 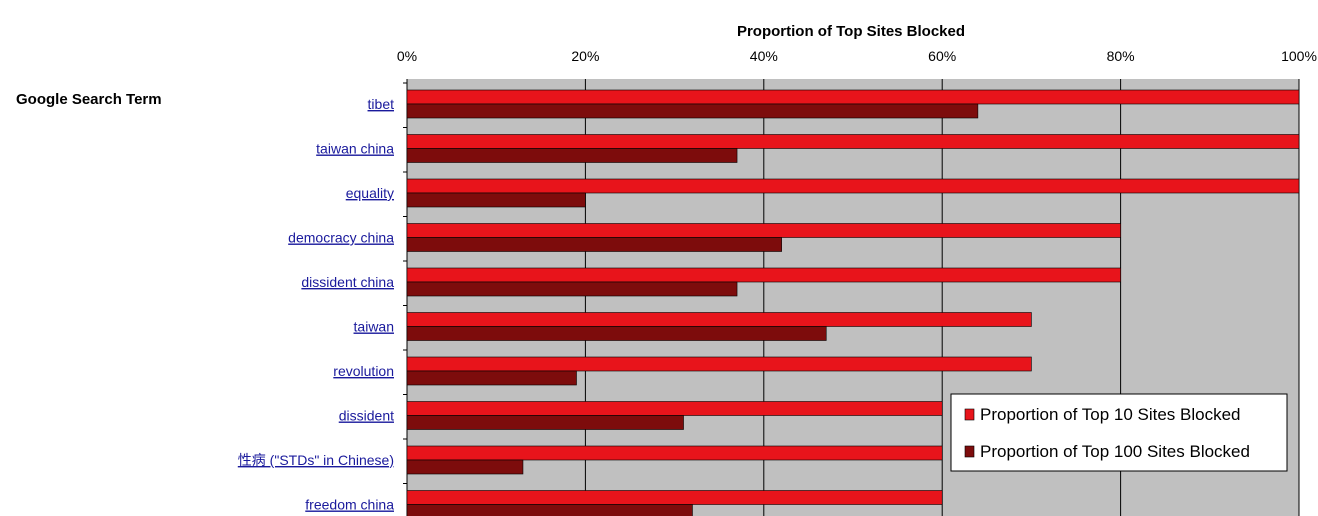 I want to click on category-label: democracy china, so click(x=341, y=238).